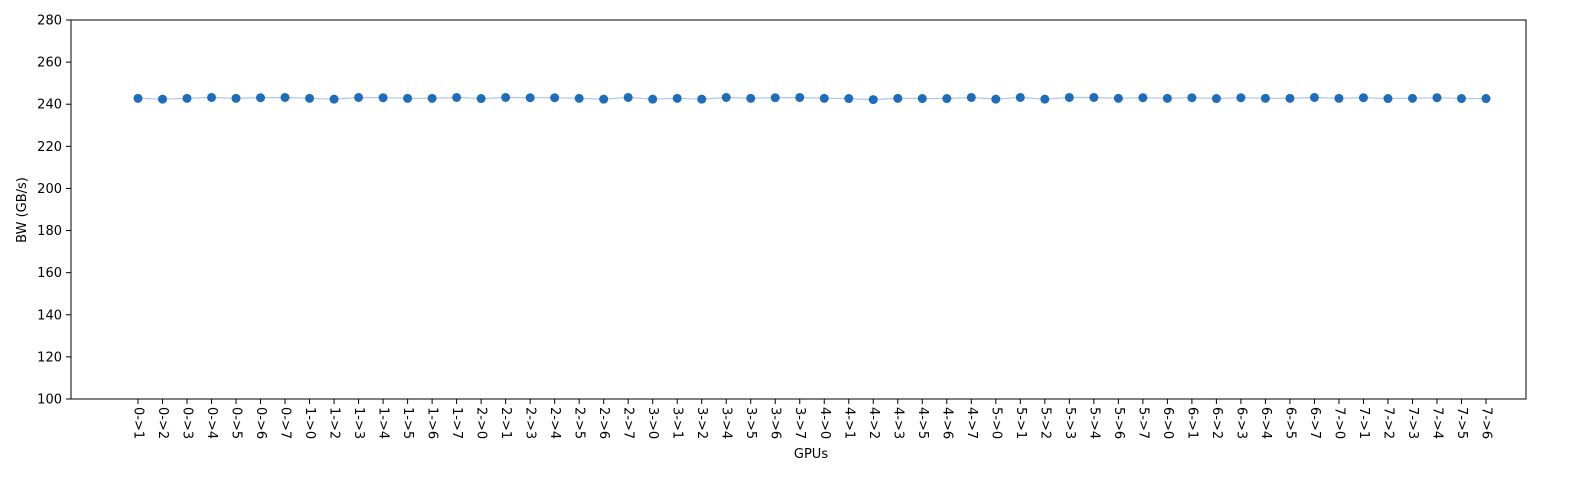  What do you see at coordinates (1289, 423) in the screenshot?
I see `x-tick-label: 6->5` at bounding box center [1289, 423].